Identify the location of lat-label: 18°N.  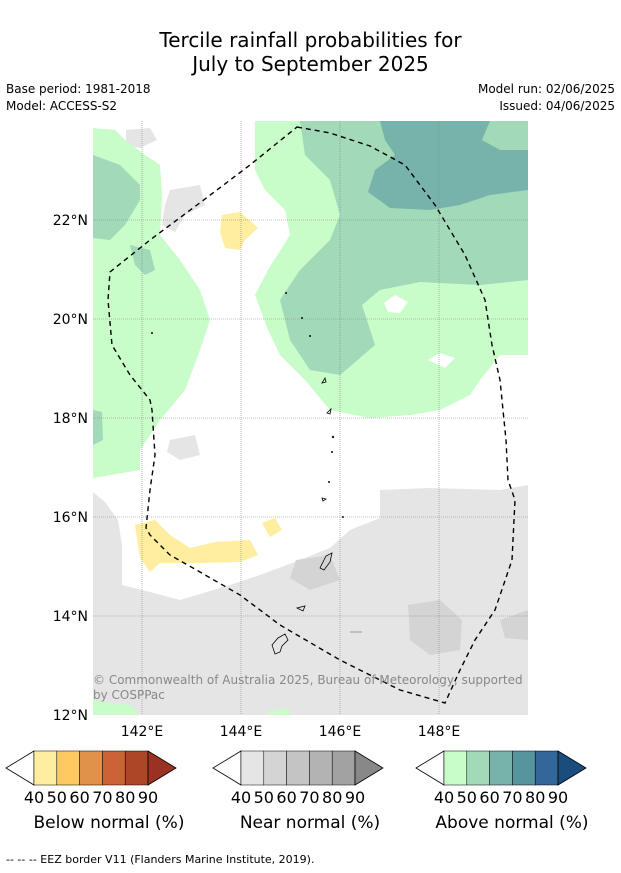
(70, 419).